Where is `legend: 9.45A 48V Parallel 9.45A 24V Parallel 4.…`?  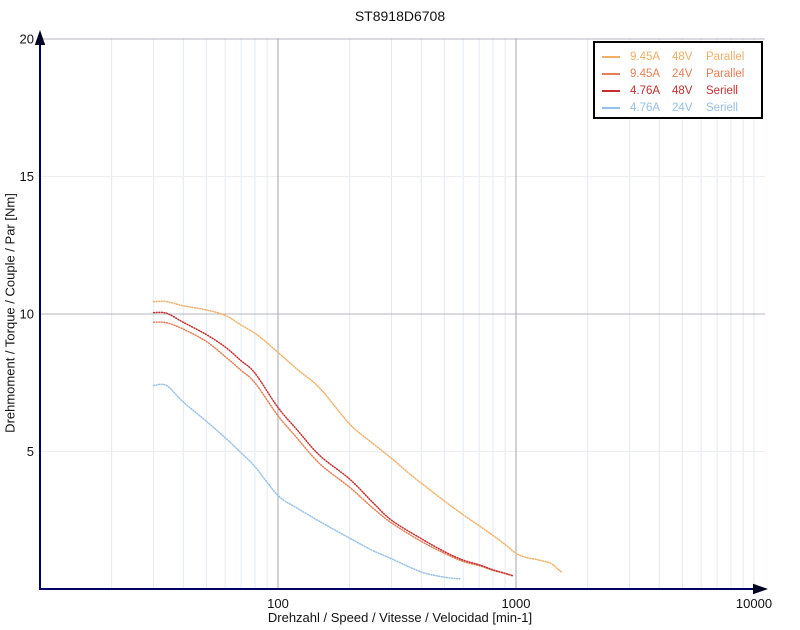
legend: 9.45A 48V Parallel 9.45A 24V Parallel 4.… is located at coordinates (678, 80).